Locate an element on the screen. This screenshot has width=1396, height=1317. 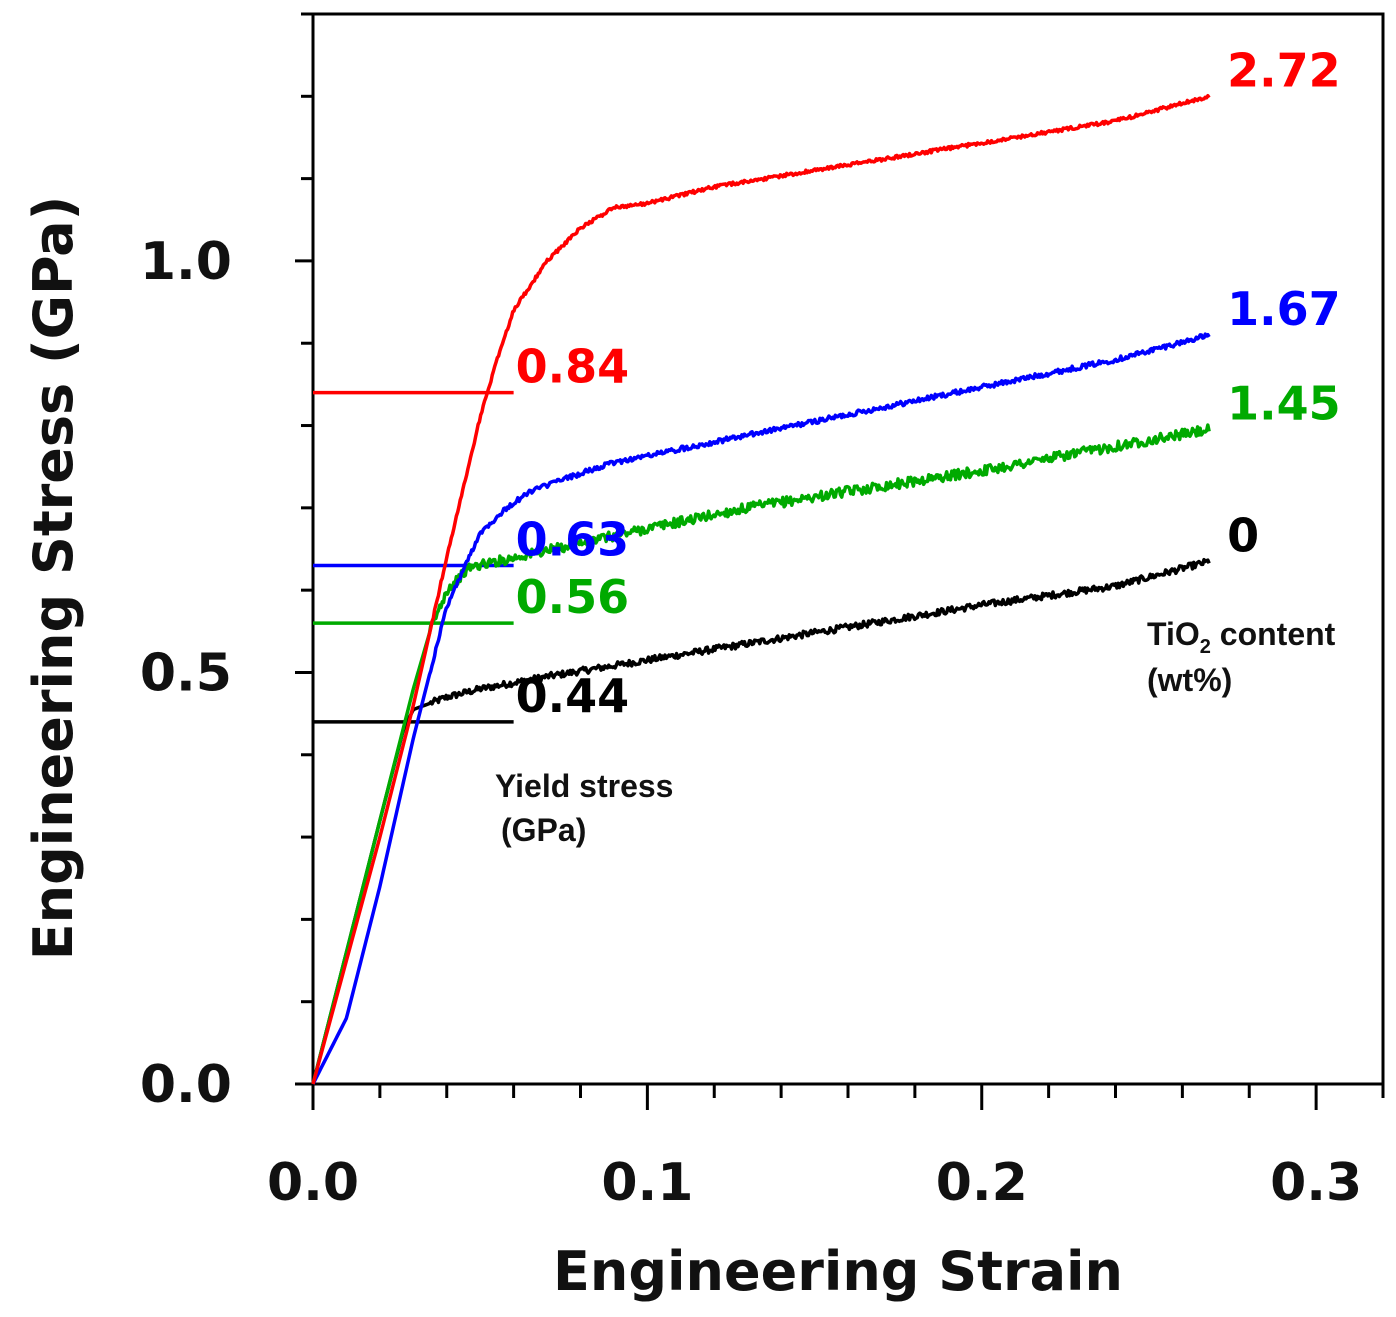
yield-value-label: 0.63 is located at coordinates (573, 539).